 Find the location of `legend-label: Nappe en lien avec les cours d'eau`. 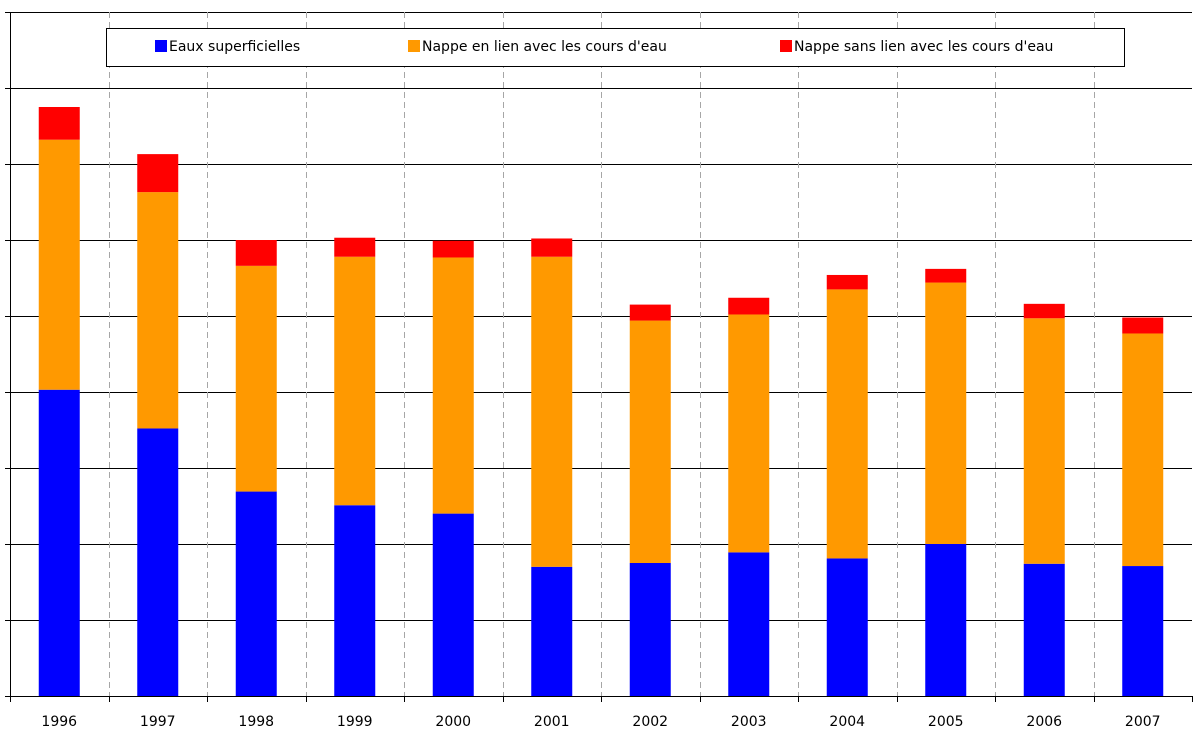

legend-label: Nappe en lien avec les cours d'eau is located at coordinates (544, 47).